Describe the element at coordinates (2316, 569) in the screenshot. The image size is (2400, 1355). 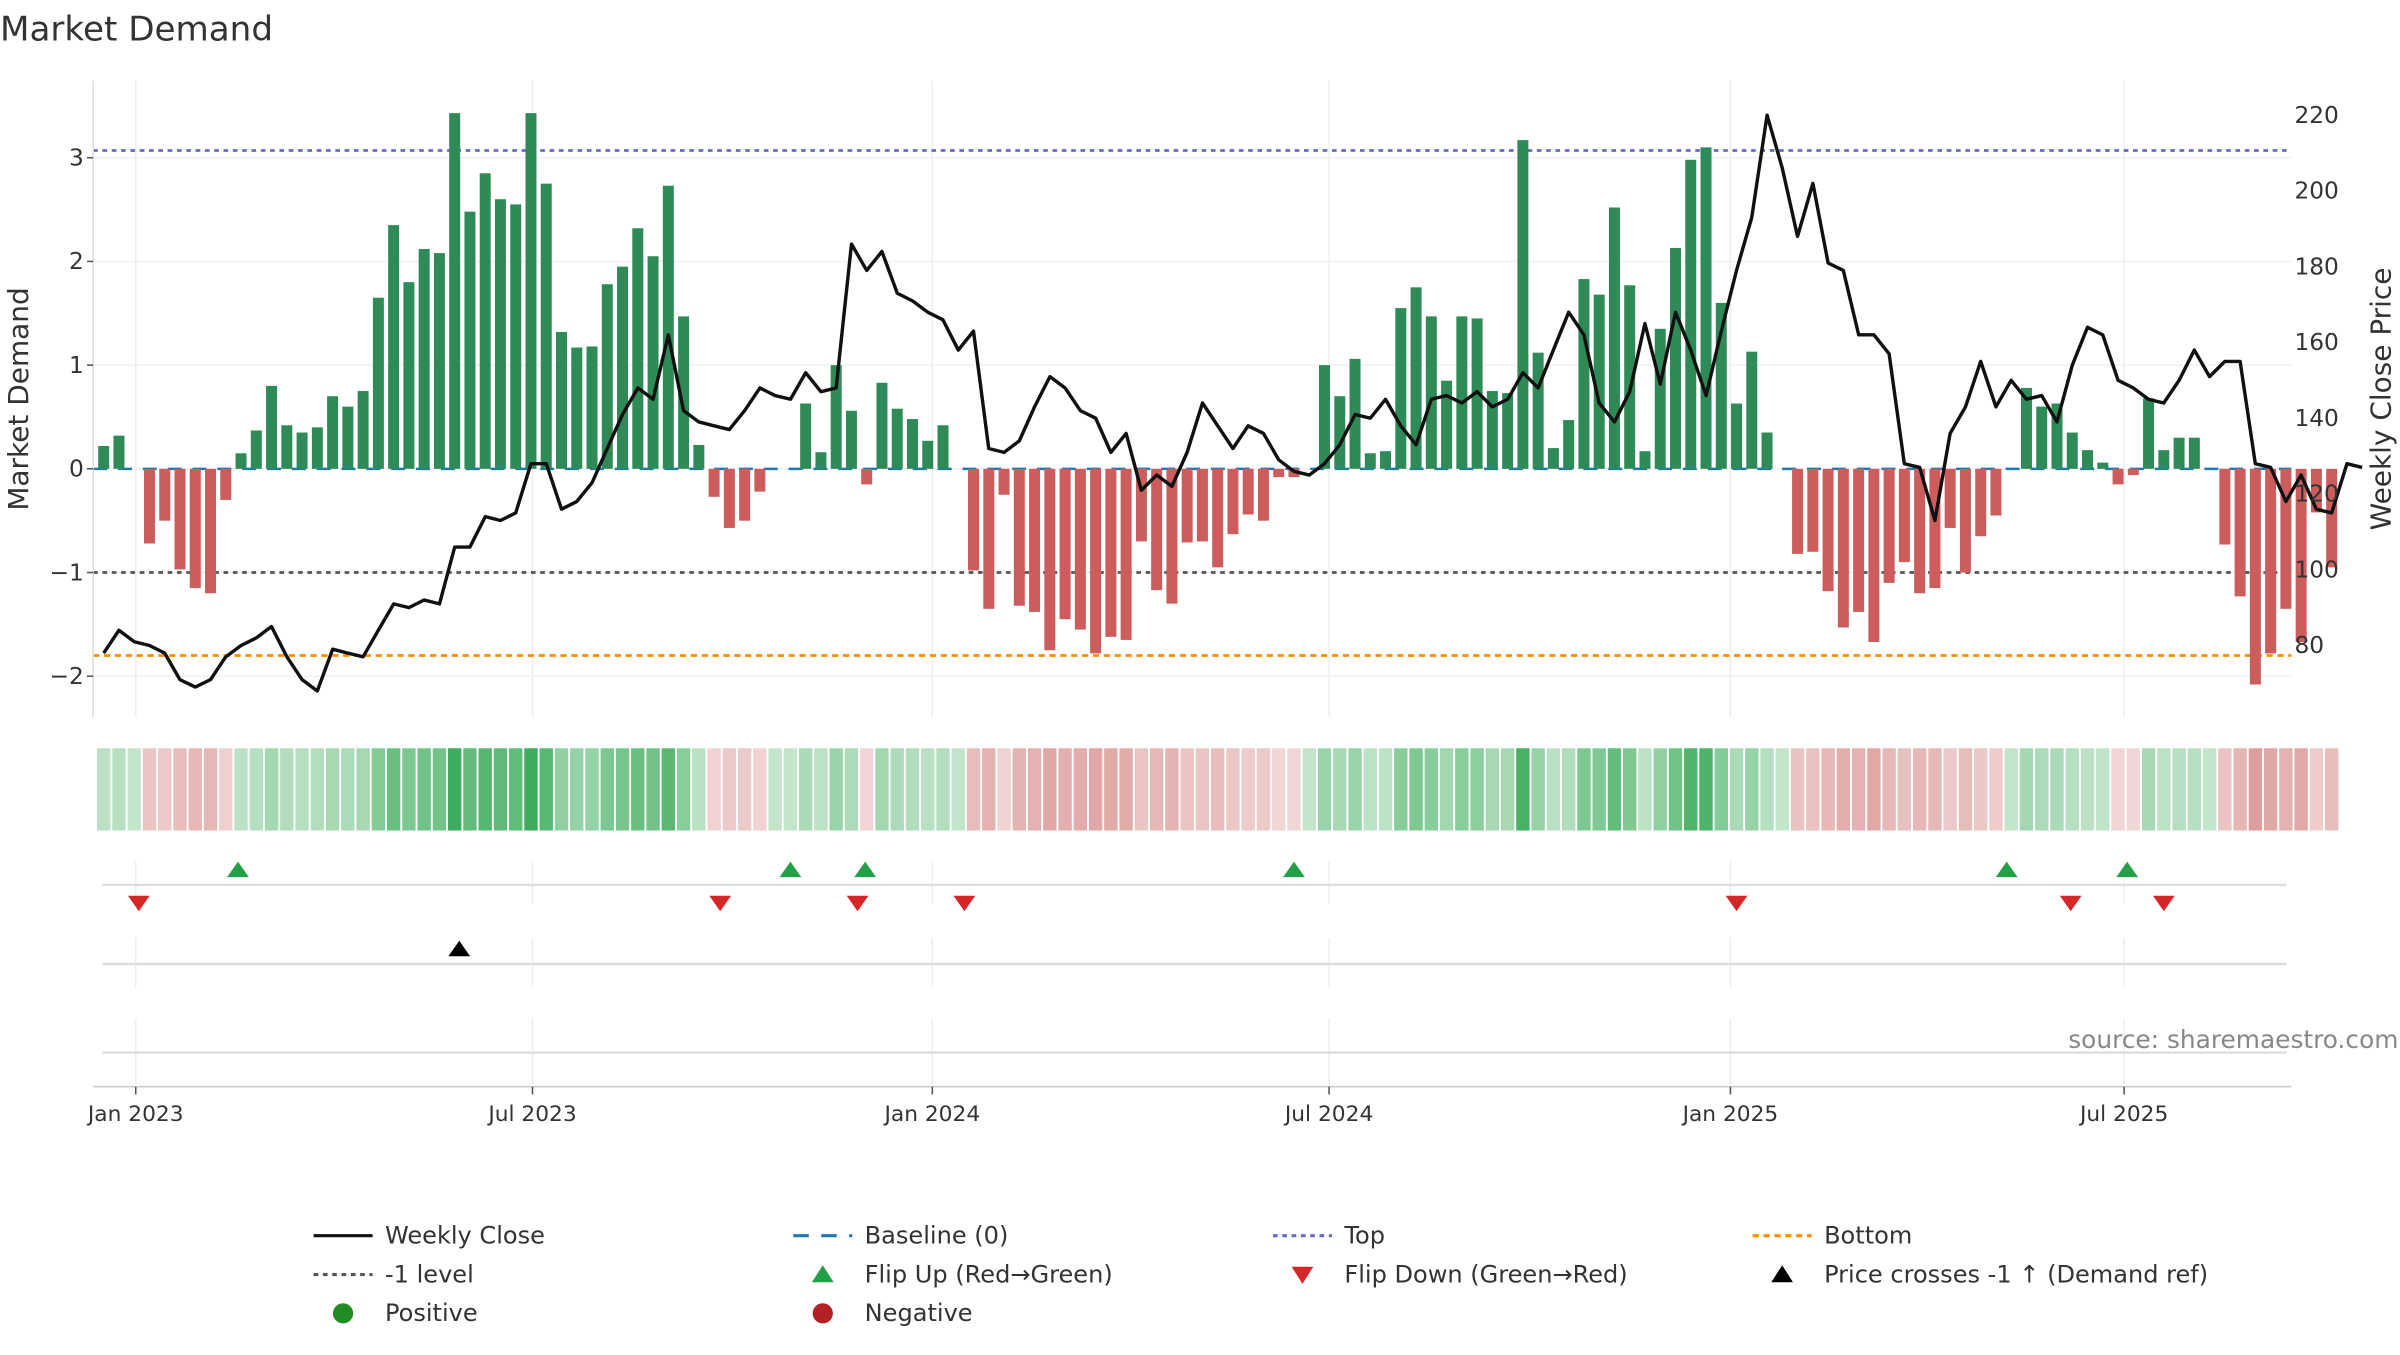
I see `y2-tick-label: 100` at that location.